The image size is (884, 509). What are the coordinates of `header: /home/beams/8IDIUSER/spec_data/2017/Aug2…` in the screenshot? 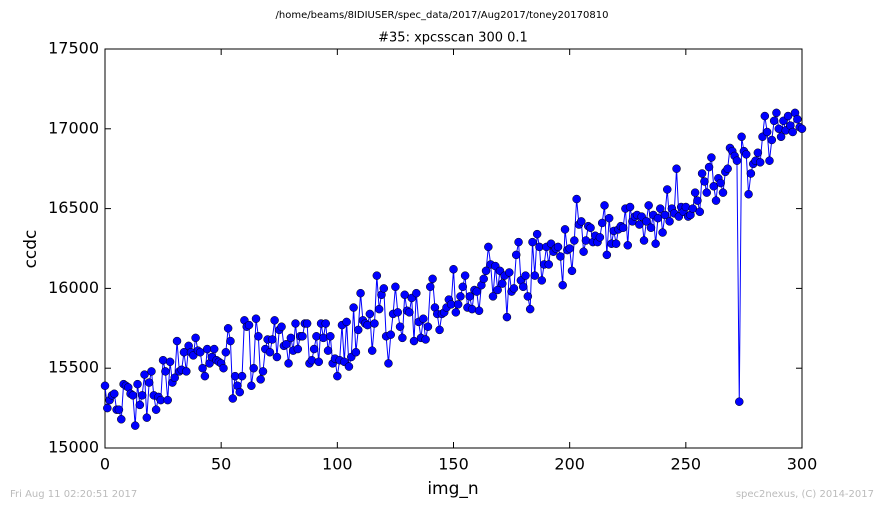 It's located at (442, 15).